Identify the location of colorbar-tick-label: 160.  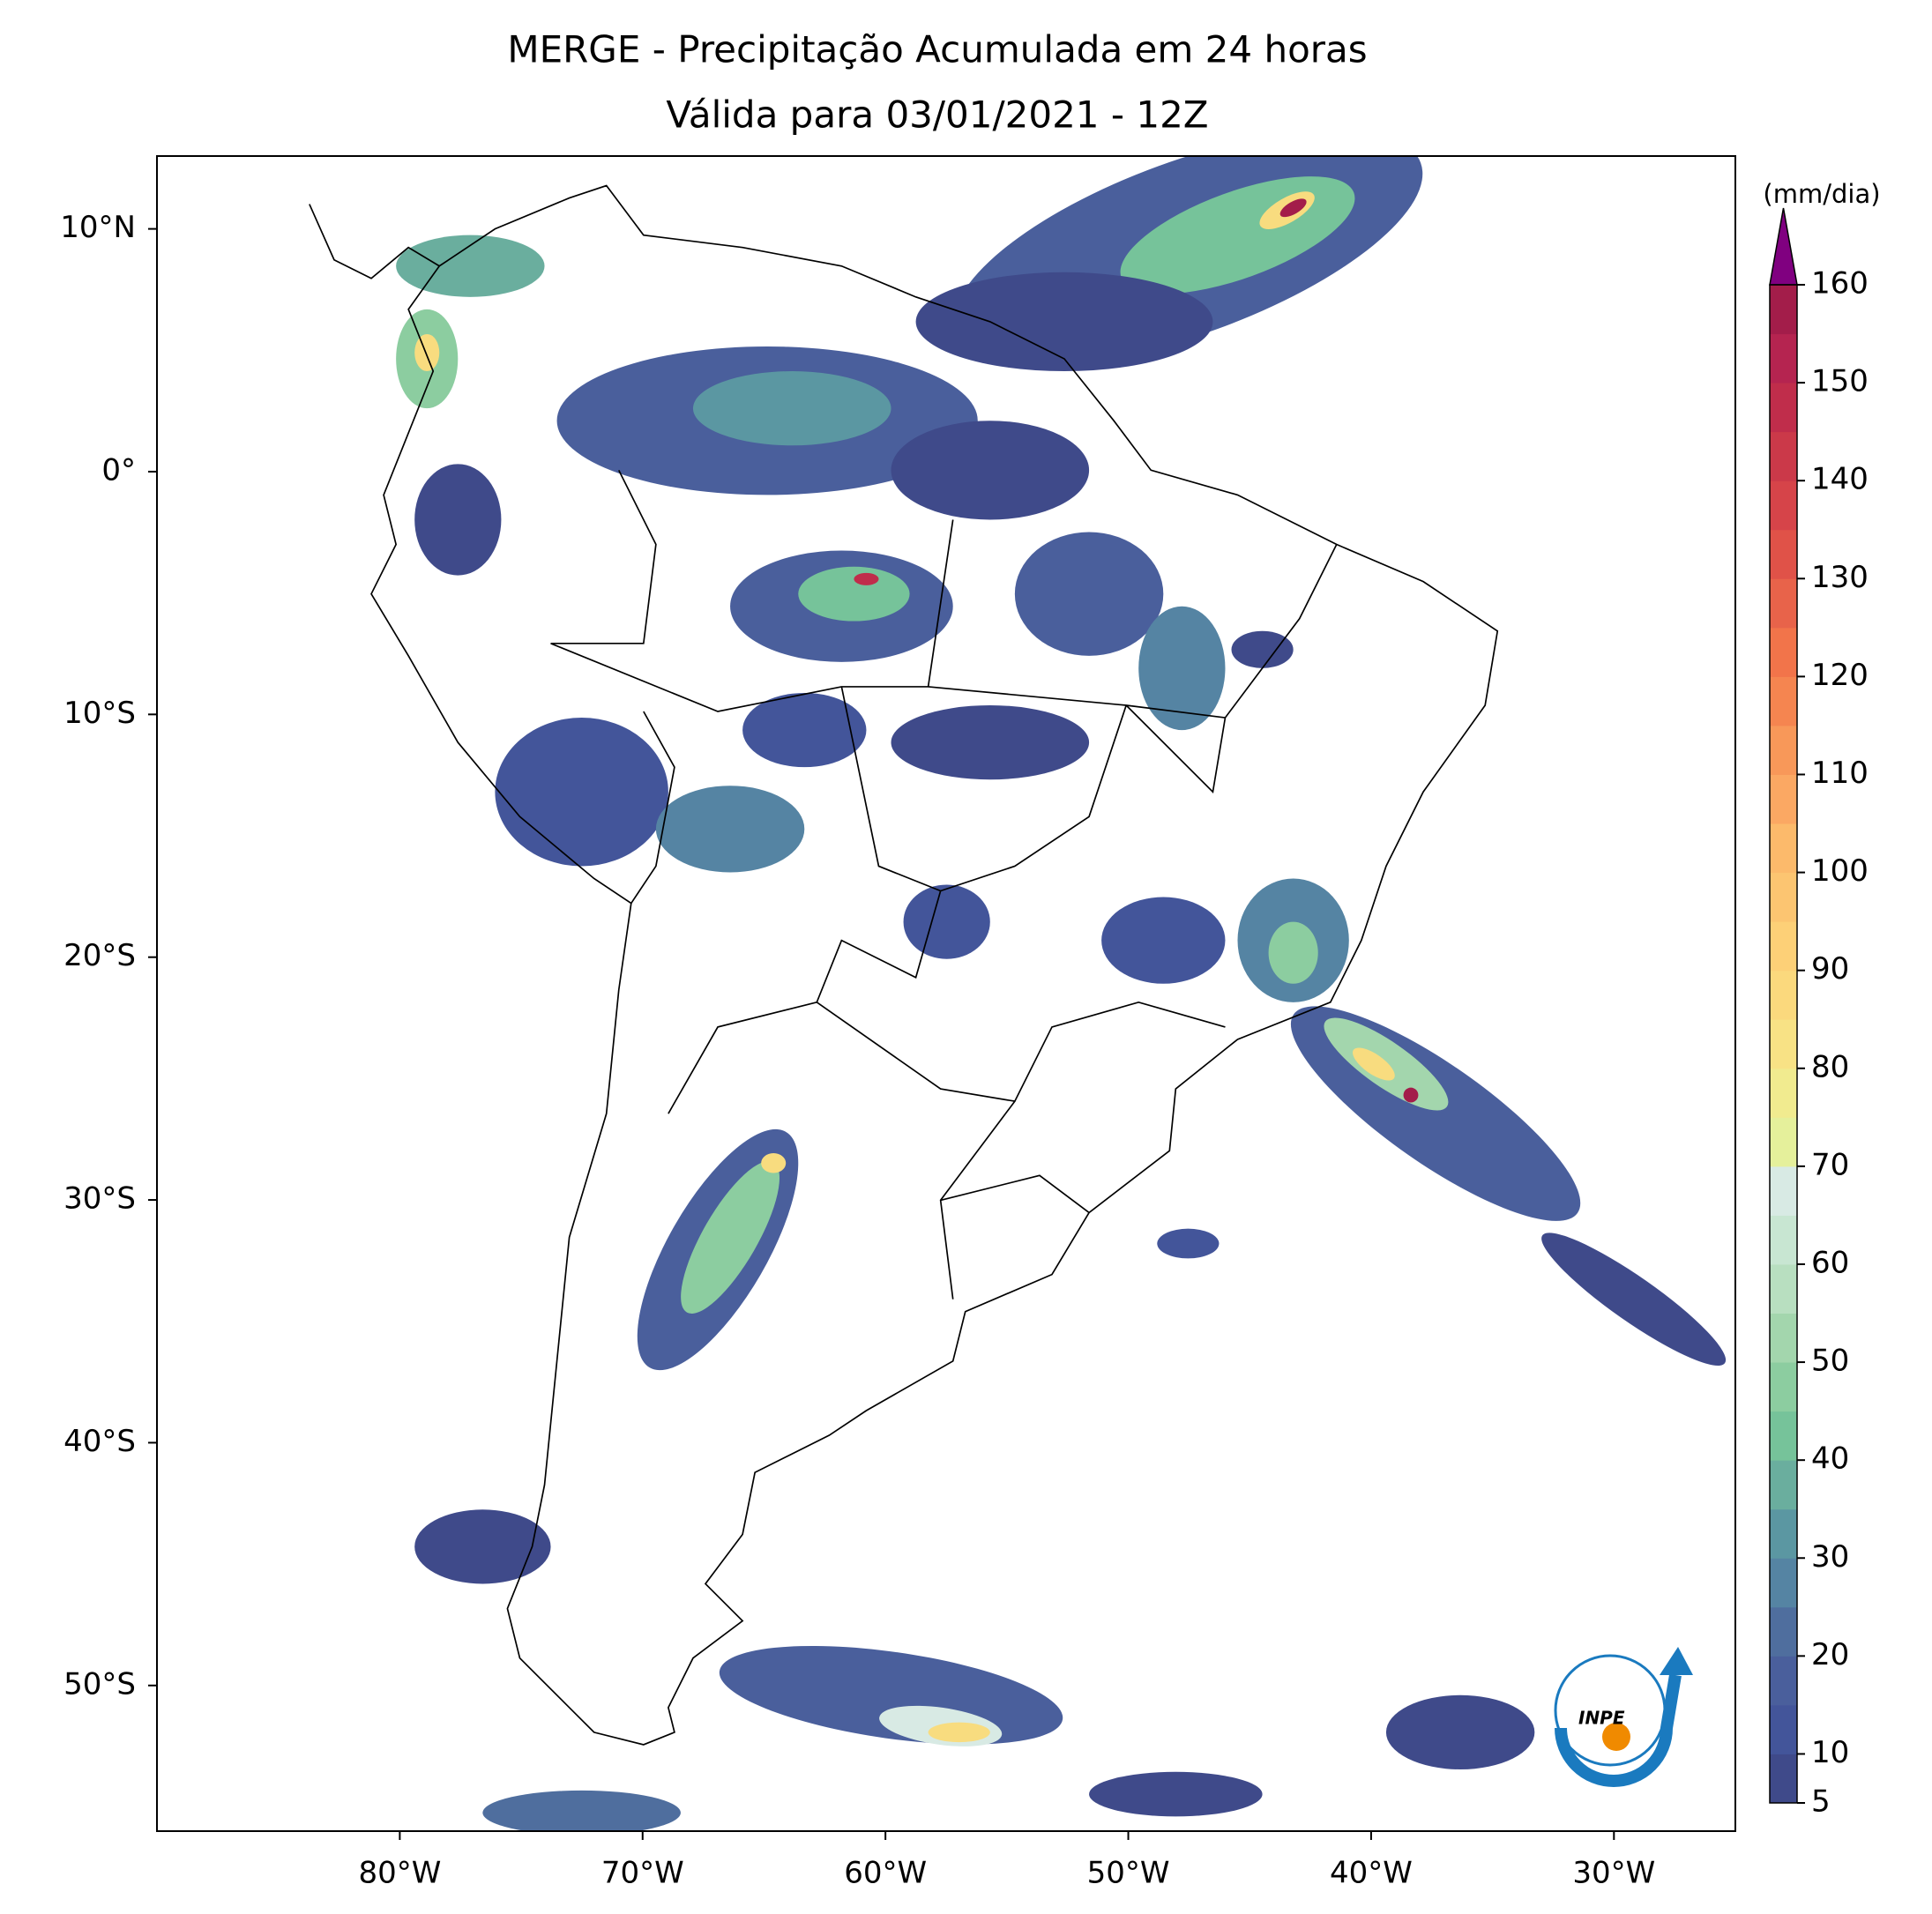
(1840, 284).